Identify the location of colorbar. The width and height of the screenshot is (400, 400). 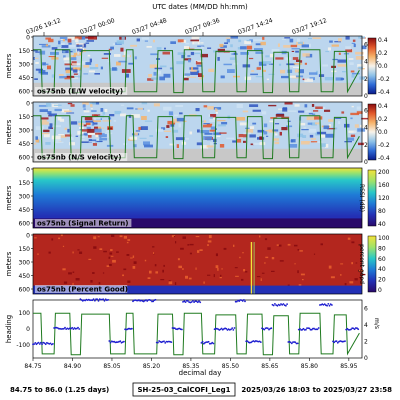
(372, 66).